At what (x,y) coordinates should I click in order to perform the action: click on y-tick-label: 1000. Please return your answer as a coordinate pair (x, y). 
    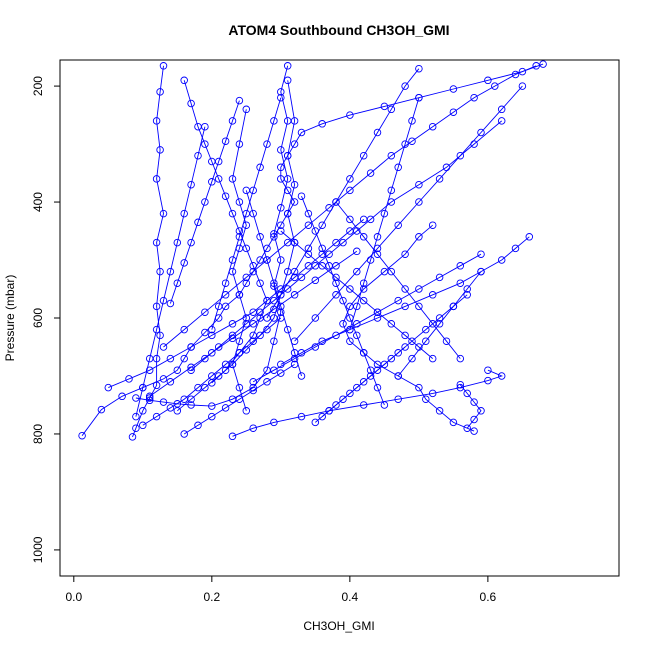
    Looking at the image, I should click on (38, 549).